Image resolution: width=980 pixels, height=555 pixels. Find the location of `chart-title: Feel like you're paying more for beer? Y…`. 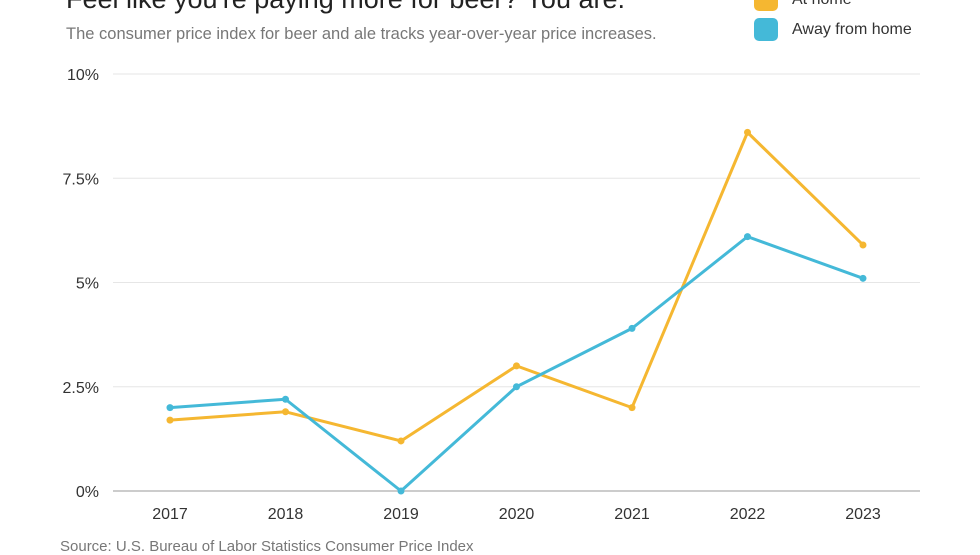

chart-title: Feel like you're paying more for beer? Y… is located at coordinates (345, 7).